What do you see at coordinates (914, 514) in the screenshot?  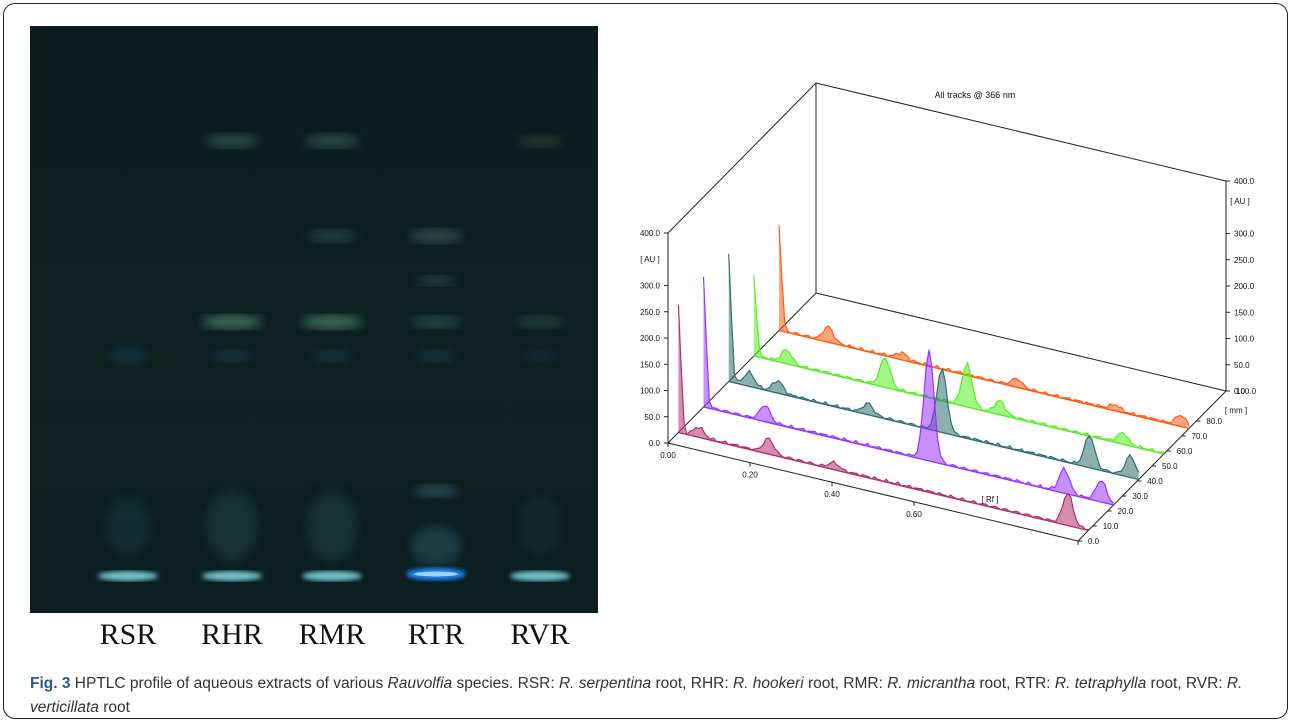 I see `x-tick-label: 0.60` at bounding box center [914, 514].